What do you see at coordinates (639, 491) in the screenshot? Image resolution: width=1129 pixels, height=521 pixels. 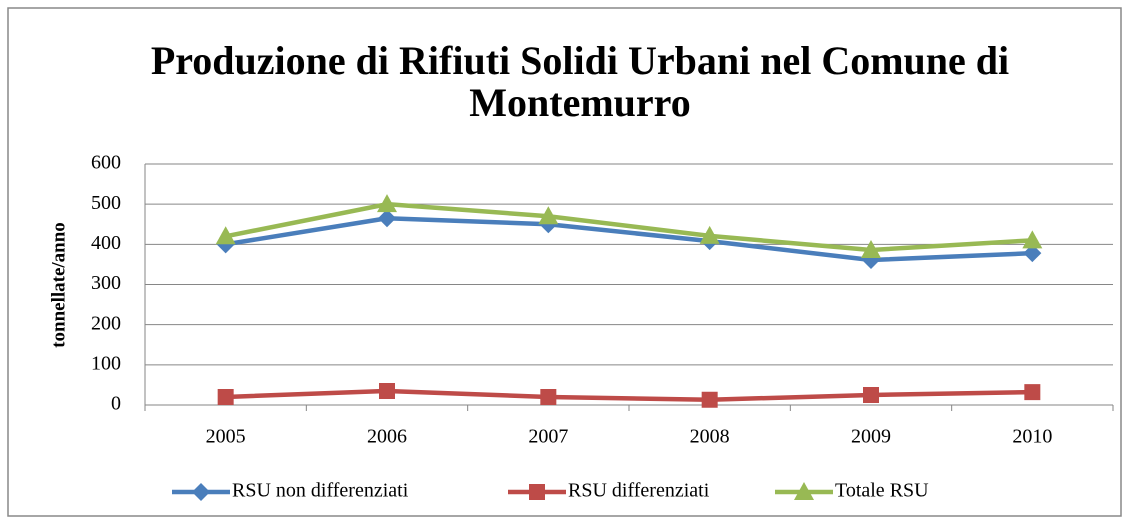 I see `legend-label: RSU differenziati` at bounding box center [639, 491].